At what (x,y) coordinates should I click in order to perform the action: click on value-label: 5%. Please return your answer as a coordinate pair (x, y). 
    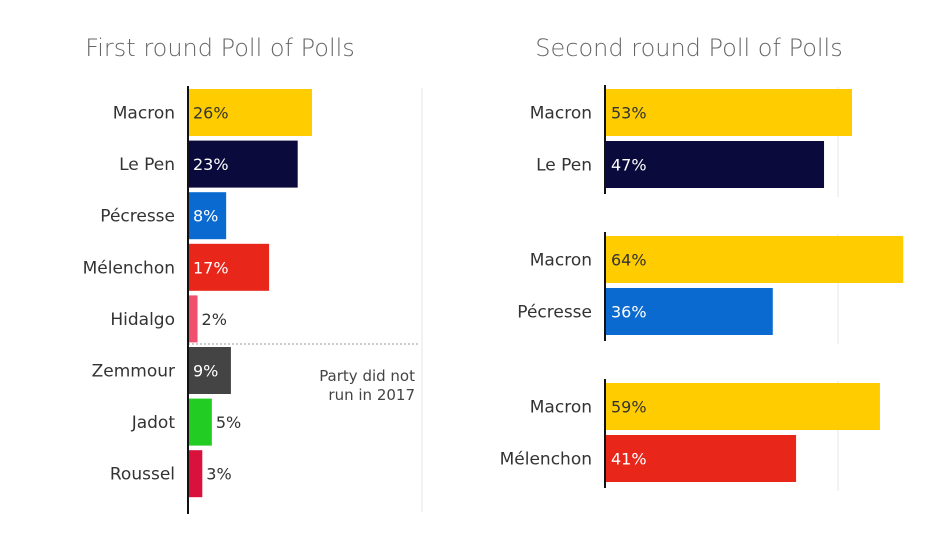
    Looking at the image, I should click on (228, 422).